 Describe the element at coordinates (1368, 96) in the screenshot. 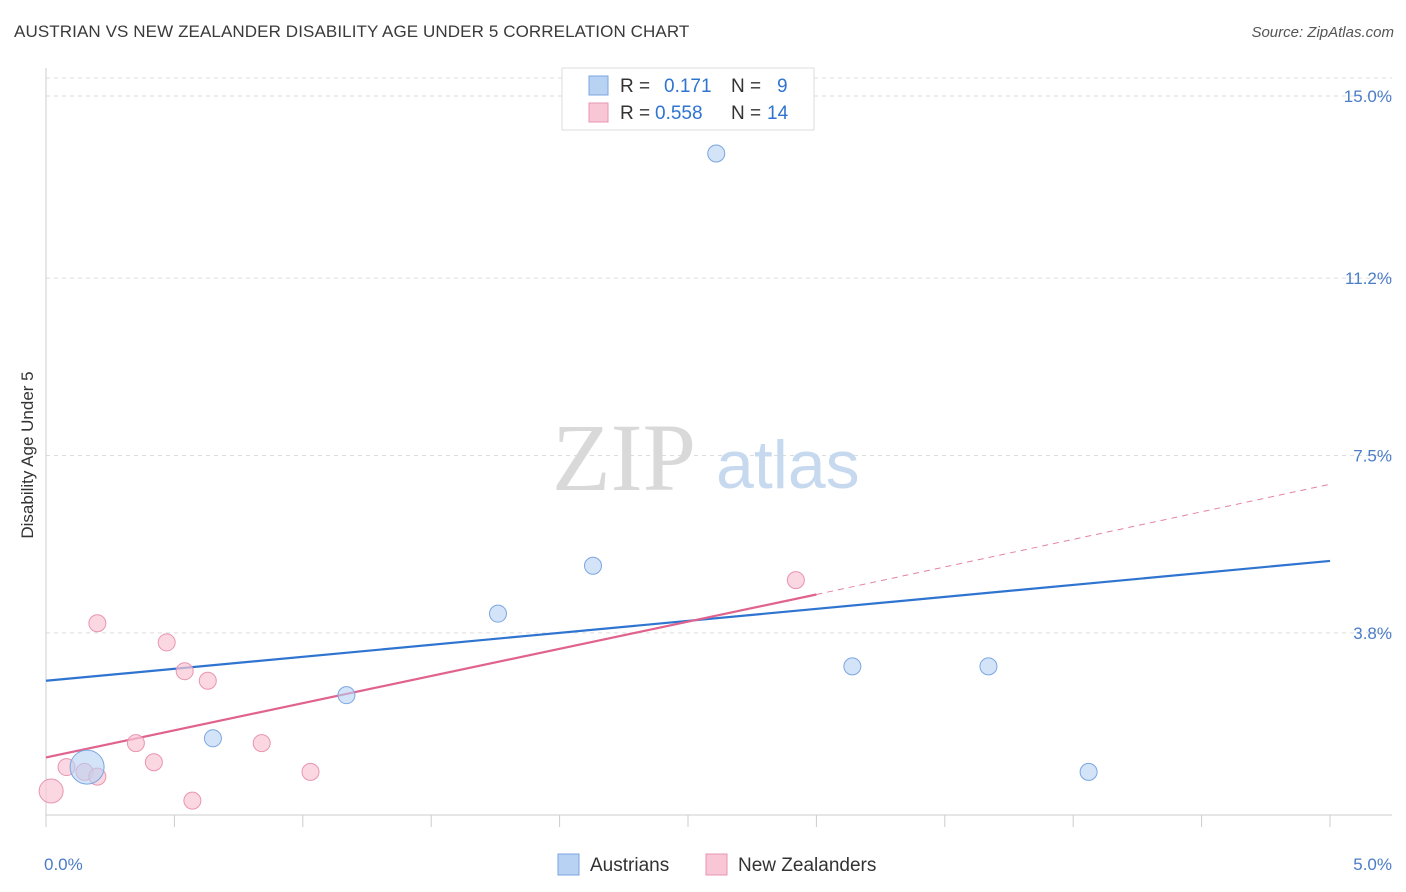

I see `y-tick-label: 15.0%` at that location.